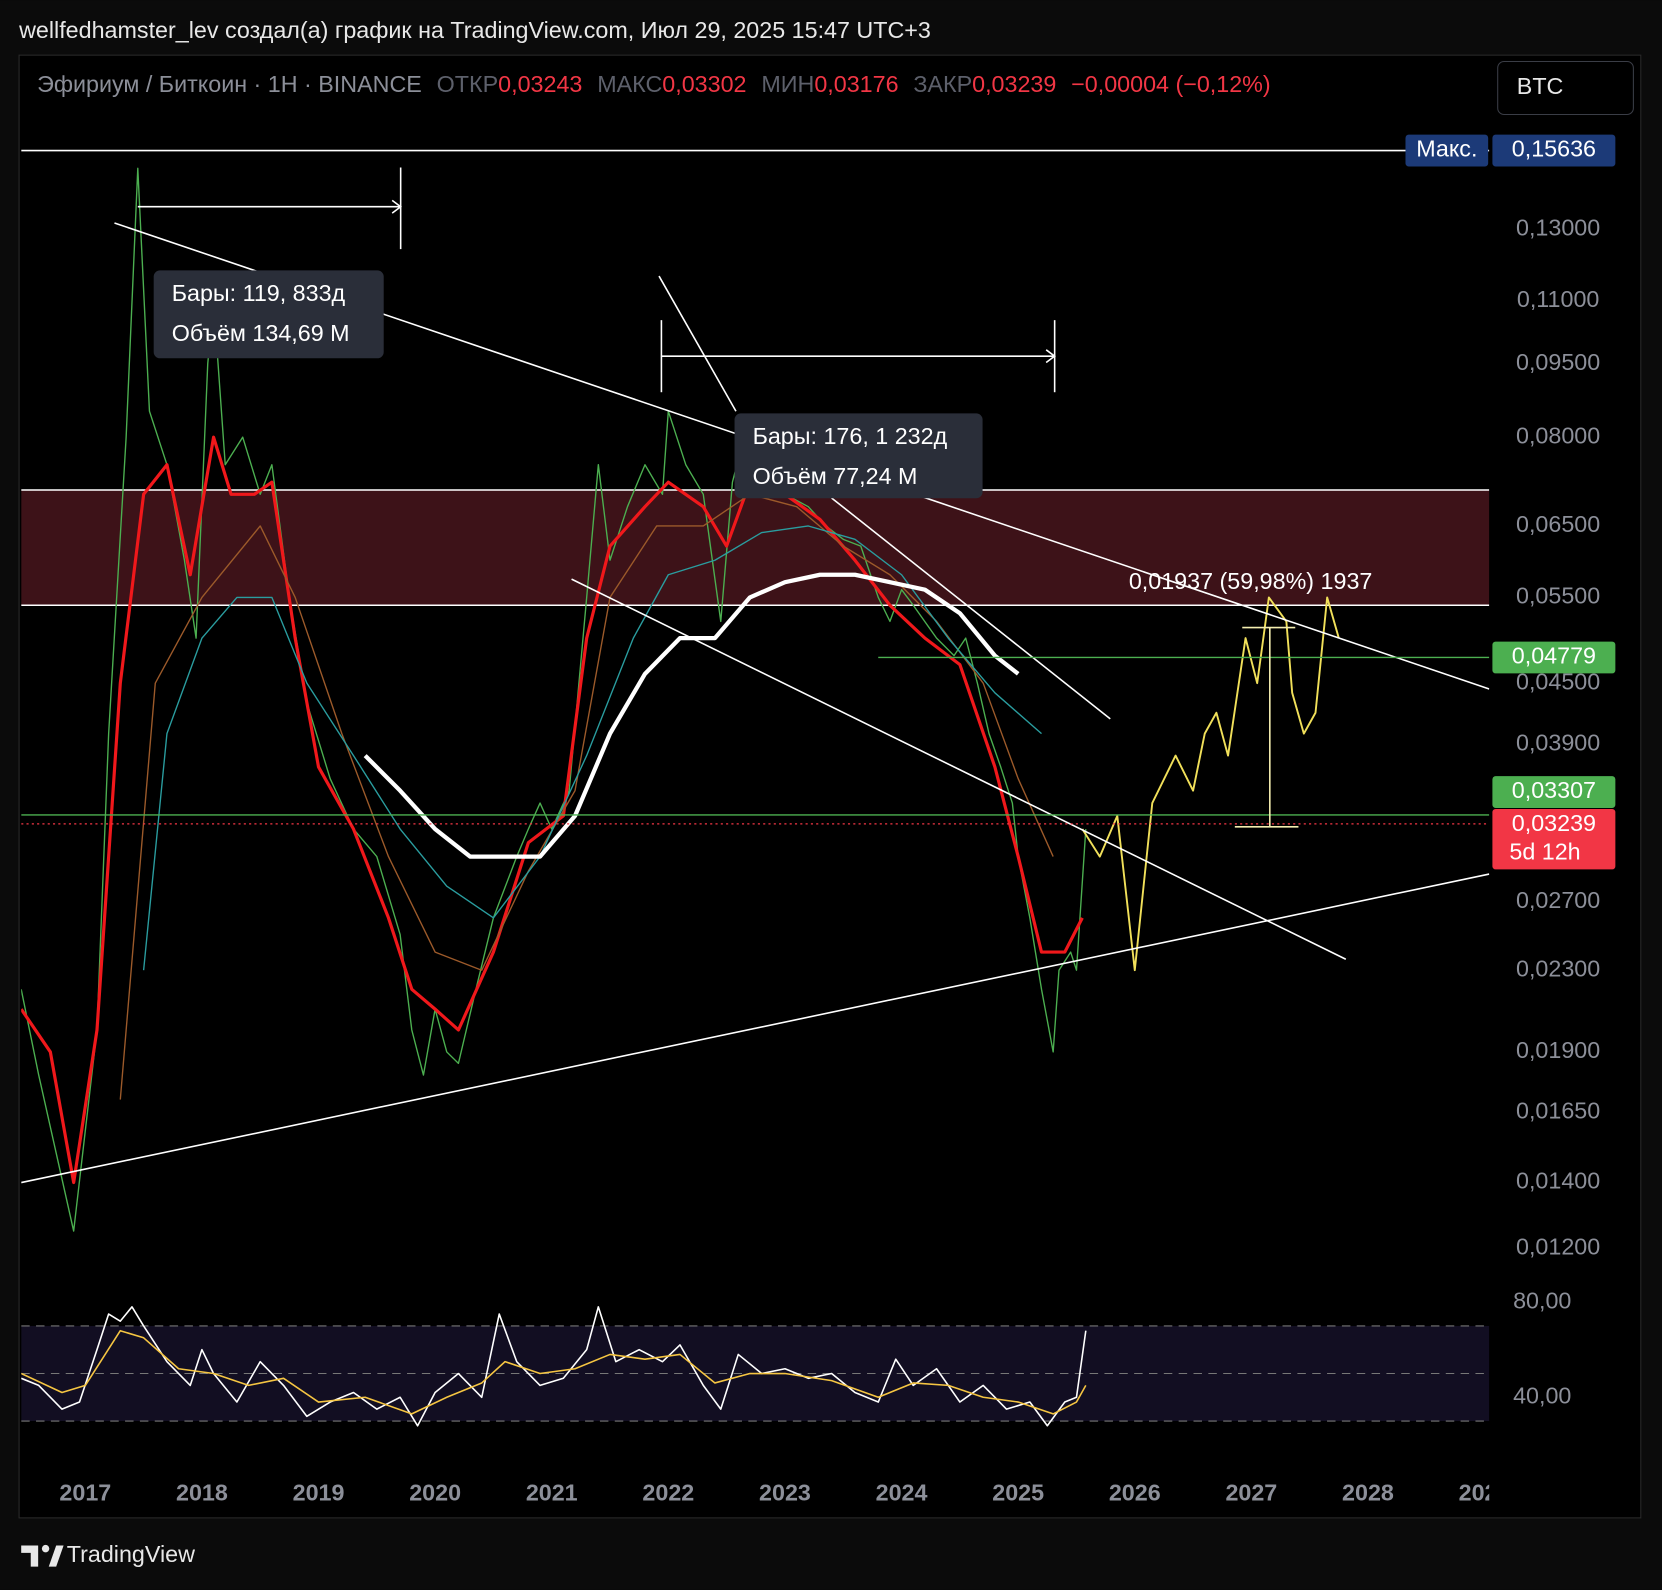 This screenshot has height=1590, width=1662. What do you see at coordinates (691, 715) in the screenshot?
I see `price-line` at bounding box center [691, 715].